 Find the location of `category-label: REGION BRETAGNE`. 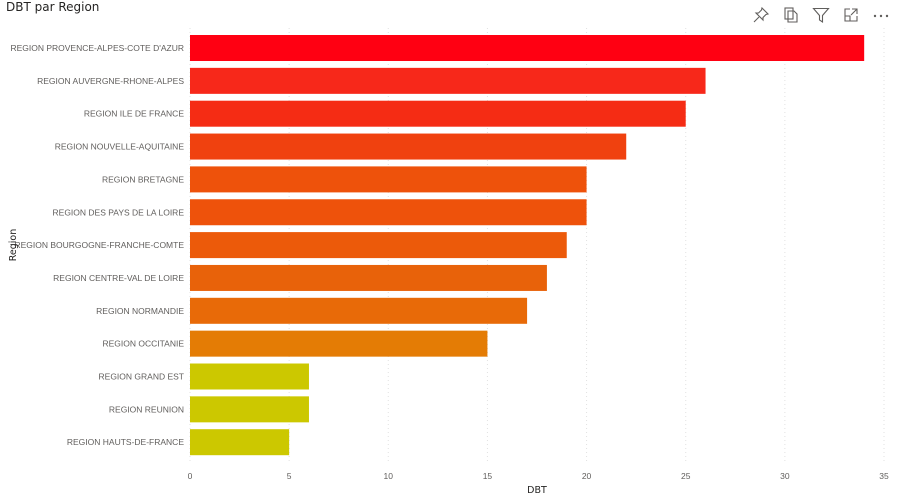

category-label: REGION BRETAGNE is located at coordinates (143, 179).